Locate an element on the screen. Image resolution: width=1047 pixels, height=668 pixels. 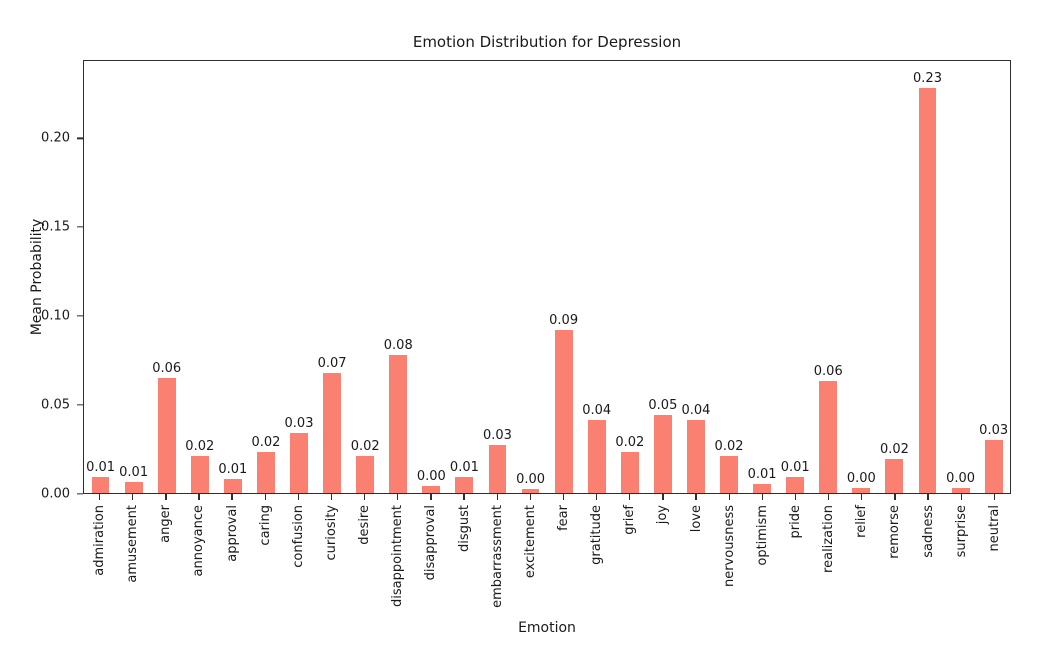
x-tick-label-surprise: surprise is located at coordinates (961, 531).